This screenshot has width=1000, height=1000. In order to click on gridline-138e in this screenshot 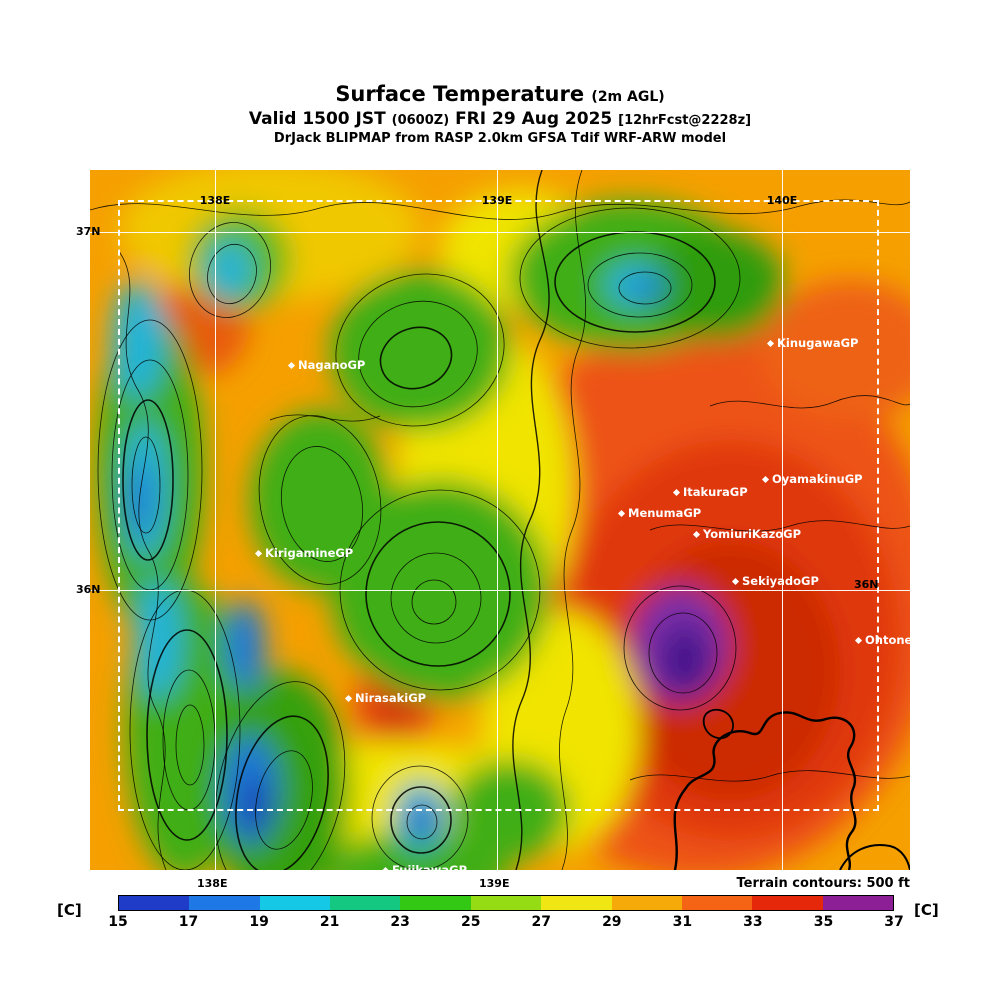, I will do `click(215, 520)`.